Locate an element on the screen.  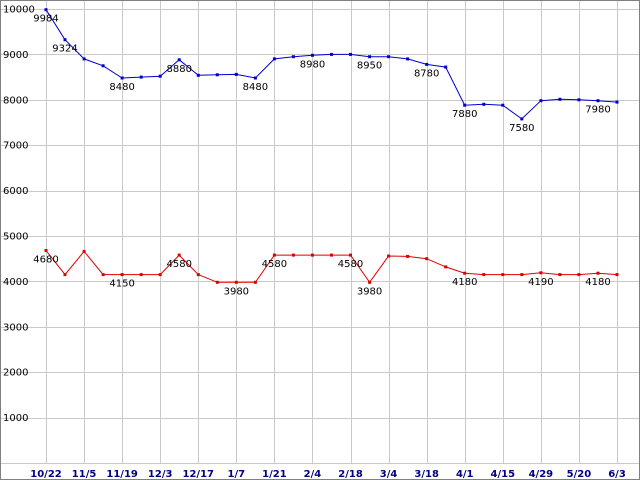
y-axis-label: 7000 is located at coordinates (15, 146).